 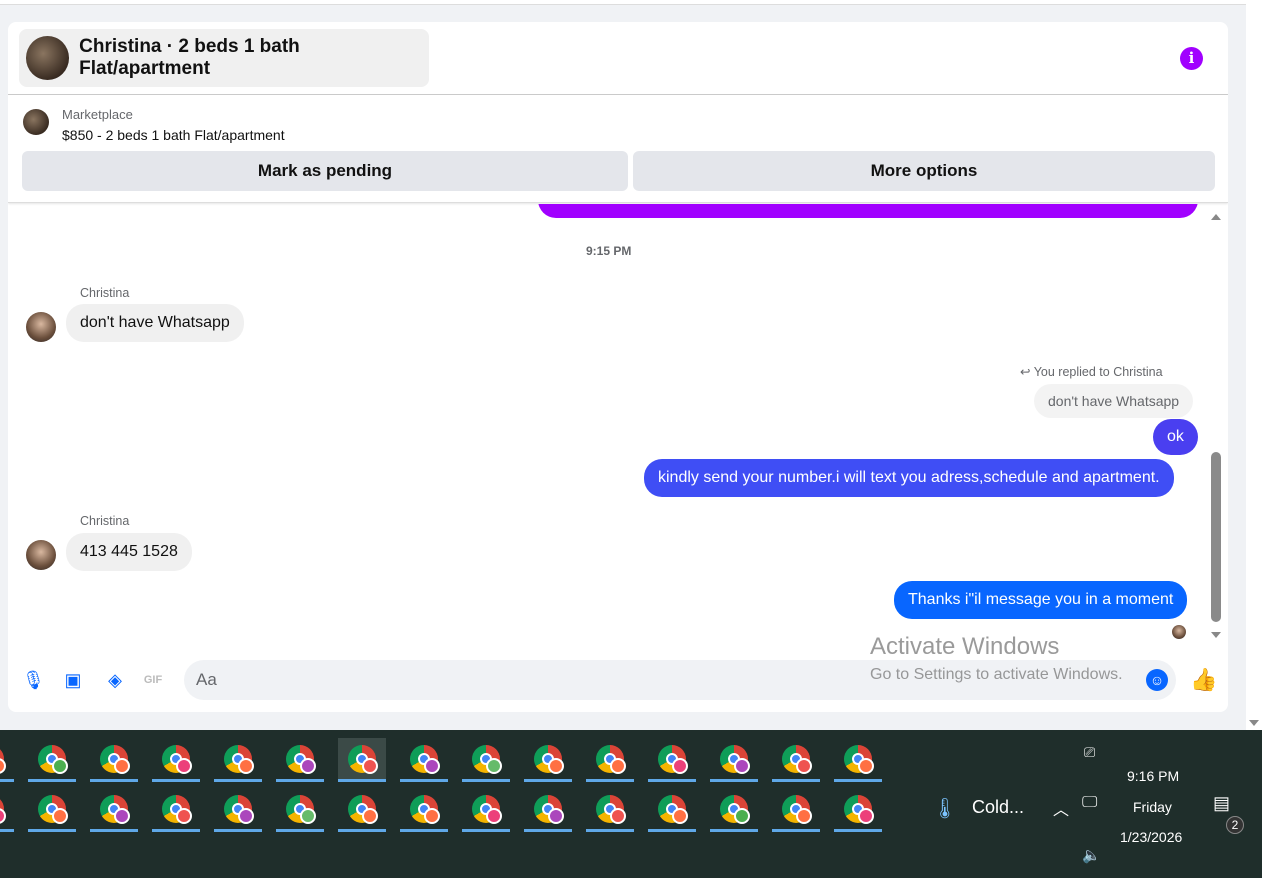 I want to click on conversation-title-button: Christina · 2 beds 1 bath Flat/apartment, so click(x=224, y=58).